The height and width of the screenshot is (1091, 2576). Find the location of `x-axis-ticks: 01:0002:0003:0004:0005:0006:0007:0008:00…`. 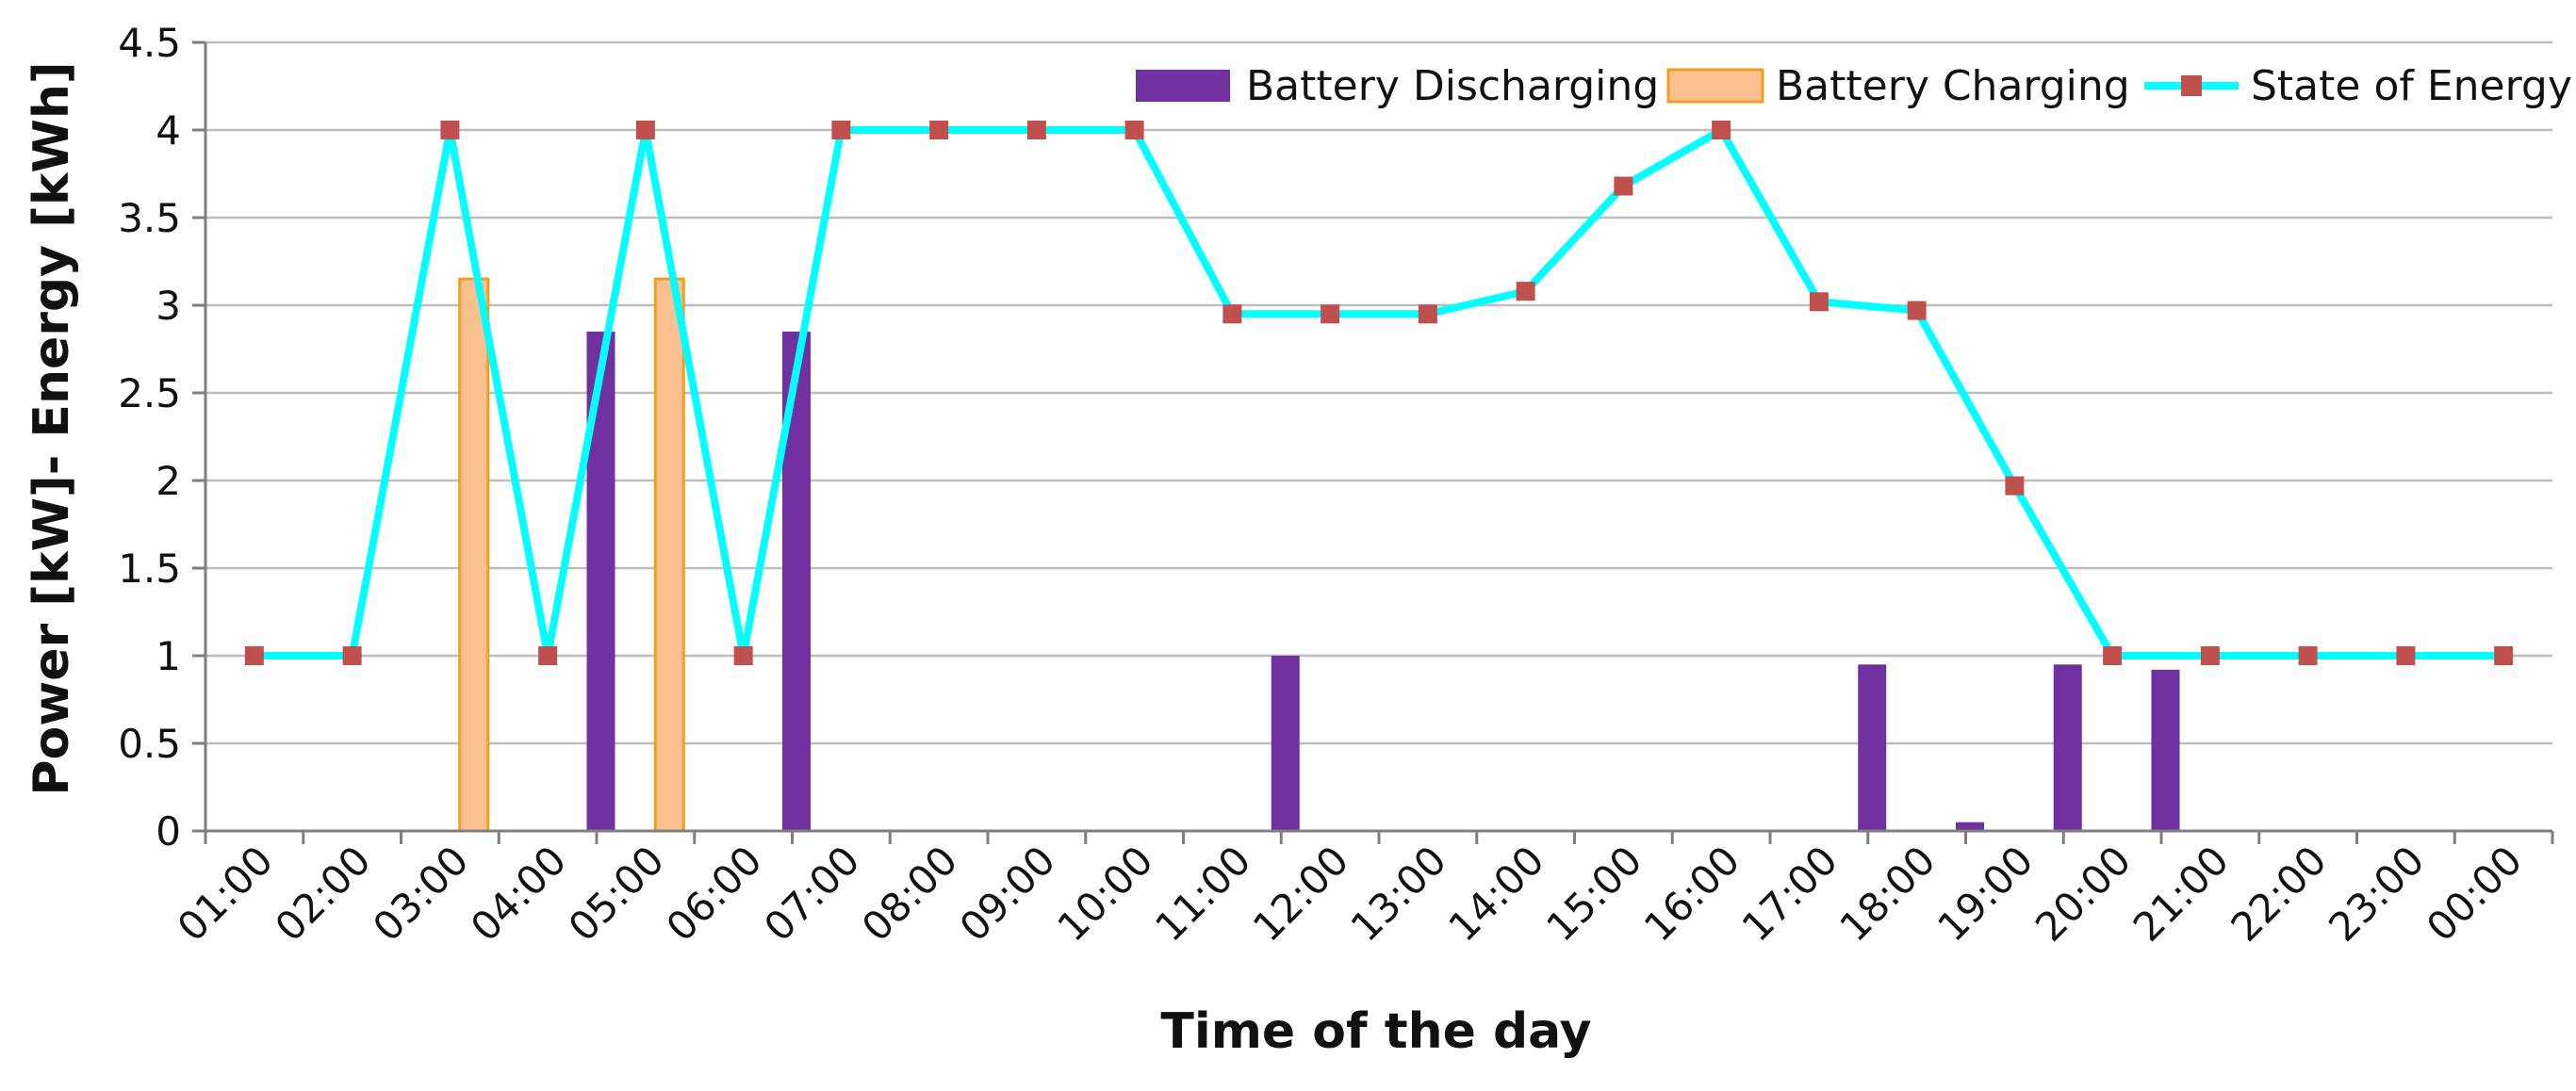

x-axis-ticks: 01:0002:0003:0004:0005:0006:0007:0008:00… is located at coordinates (1361, 891).